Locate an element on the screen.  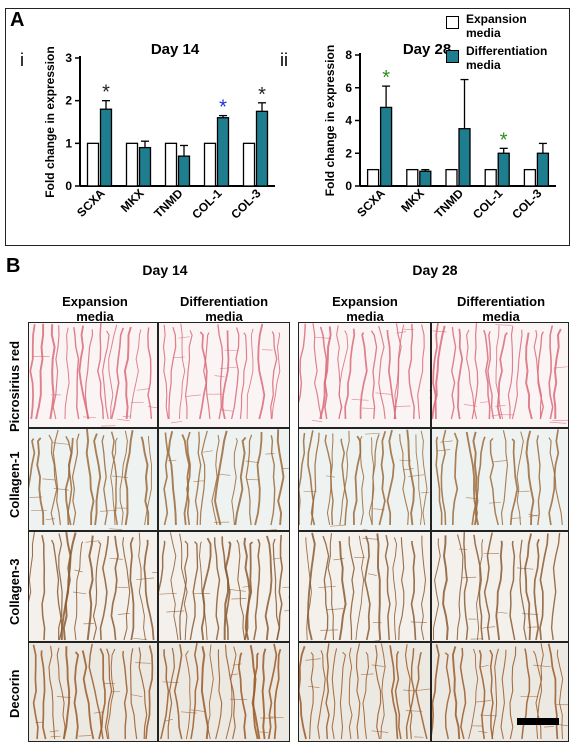
panel-a-letter: A is located at coordinates (17, 20).